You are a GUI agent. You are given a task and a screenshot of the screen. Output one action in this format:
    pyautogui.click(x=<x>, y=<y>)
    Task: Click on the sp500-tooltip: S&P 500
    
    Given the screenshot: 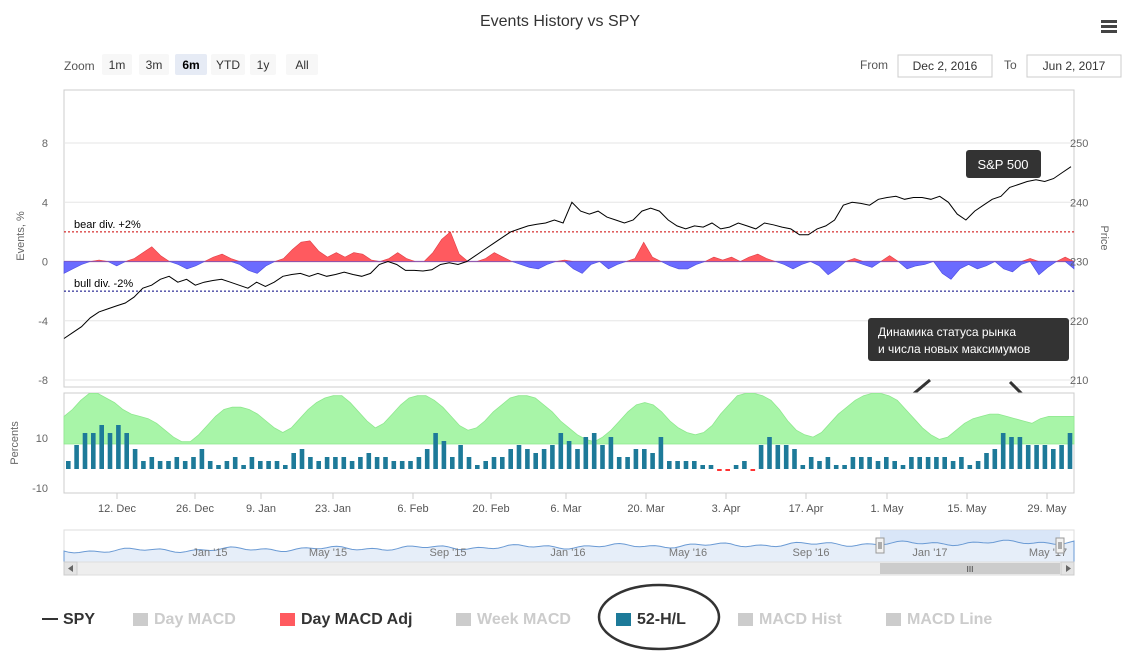 What is the action you would take?
    pyautogui.click(x=1003, y=164)
    